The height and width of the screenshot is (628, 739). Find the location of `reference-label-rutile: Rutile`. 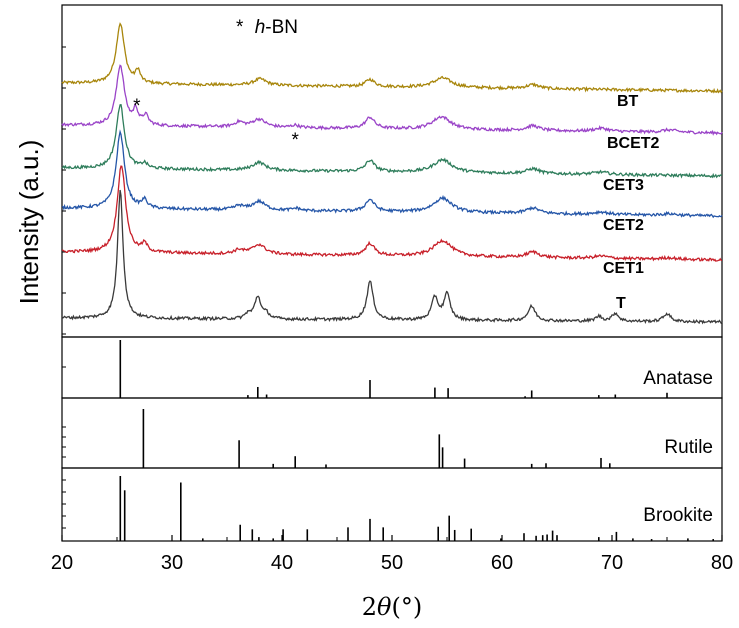

reference-label-rutile: Rutile is located at coordinates (688, 447).